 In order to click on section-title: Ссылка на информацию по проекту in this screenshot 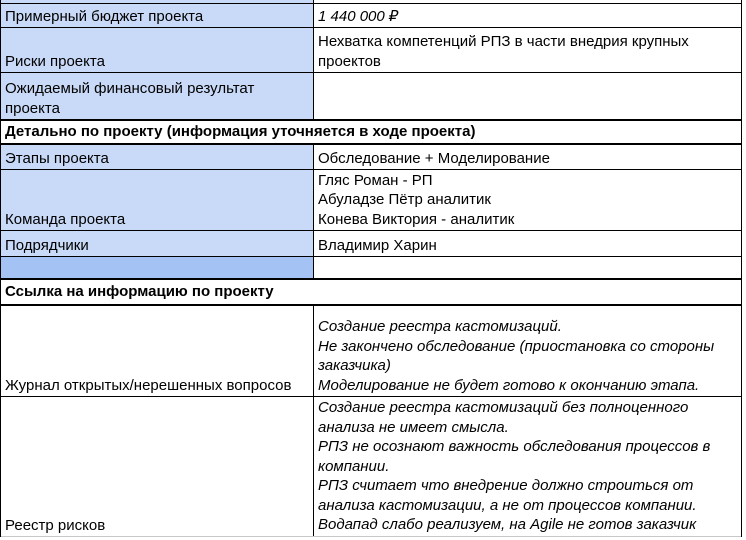, I will do `click(139, 292)`.